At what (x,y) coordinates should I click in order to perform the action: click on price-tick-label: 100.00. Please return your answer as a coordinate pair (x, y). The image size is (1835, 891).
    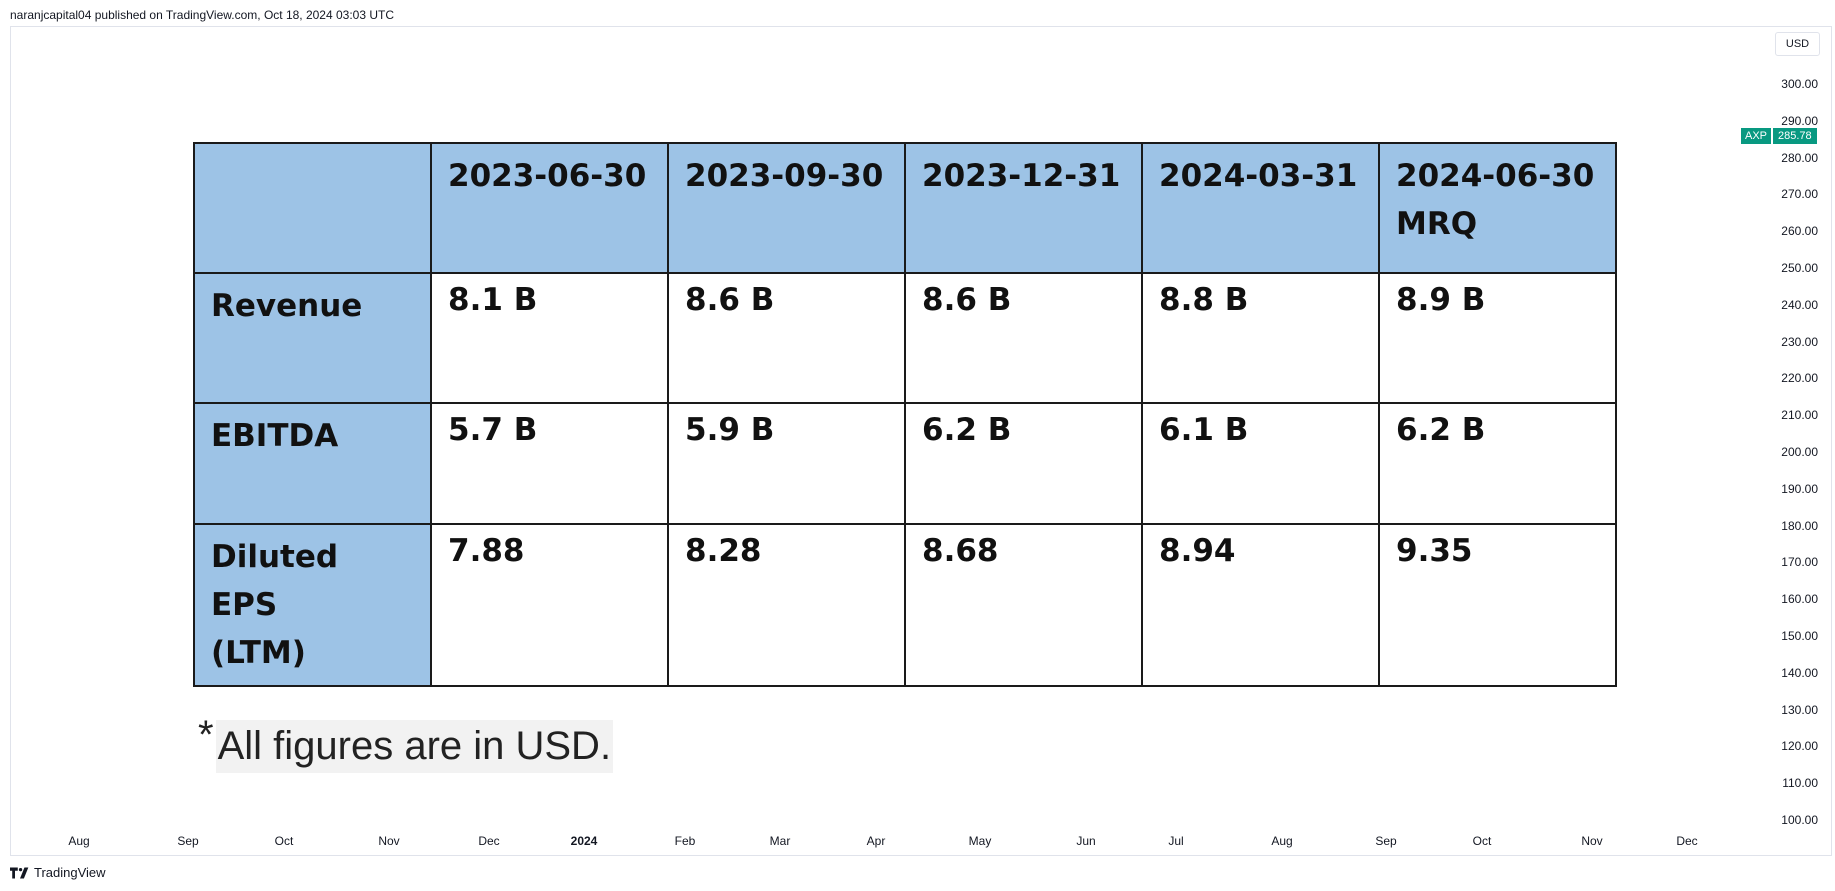
    Looking at the image, I should click on (1799, 820).